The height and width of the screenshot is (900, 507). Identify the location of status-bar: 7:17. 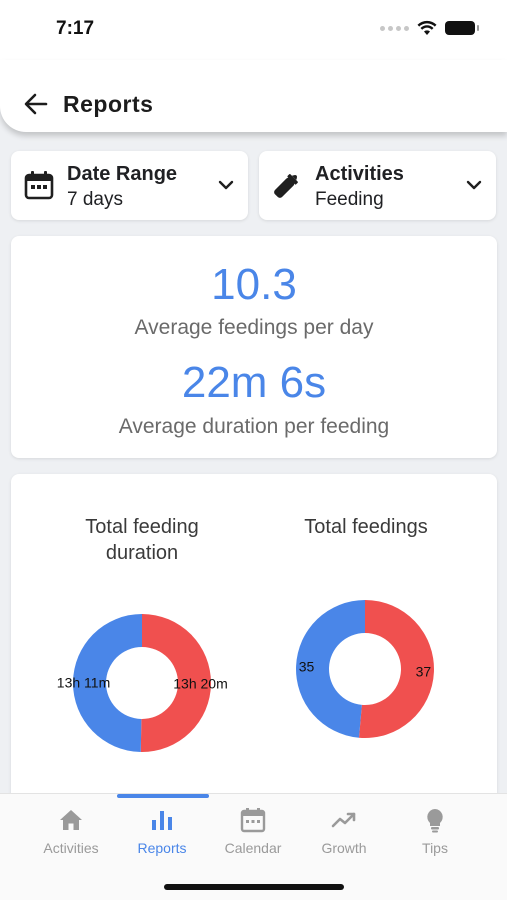
(253, 30).